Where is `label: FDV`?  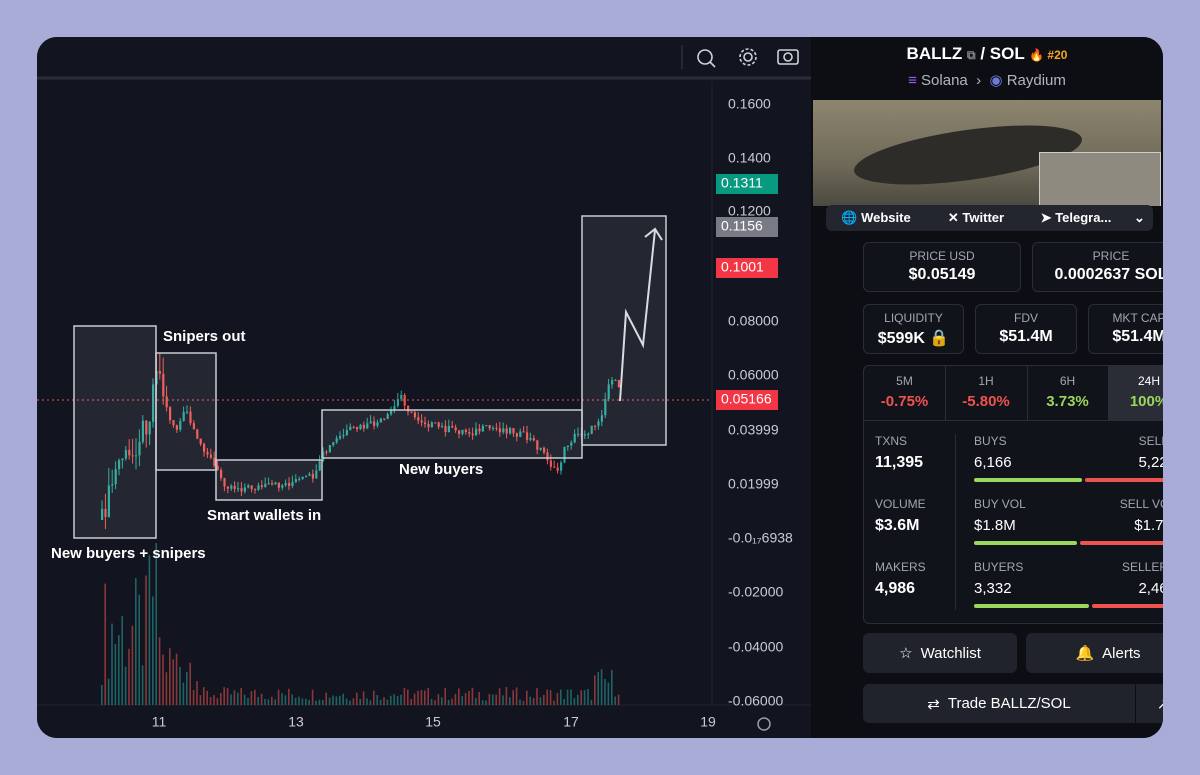
label: FDV is located at coordinates (1026, 318).